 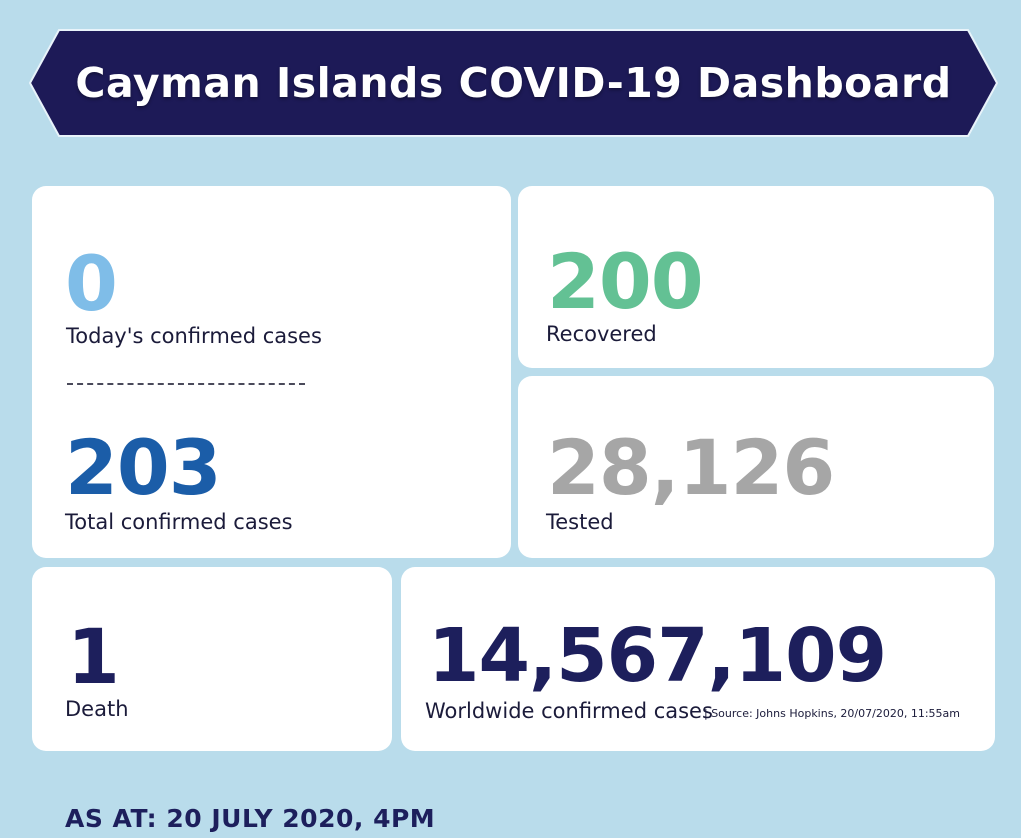 What do you see at coordinates (143, 467) in the screenshot?
I see `total-confirmed-value: 203` at bounding box center [143, 467].